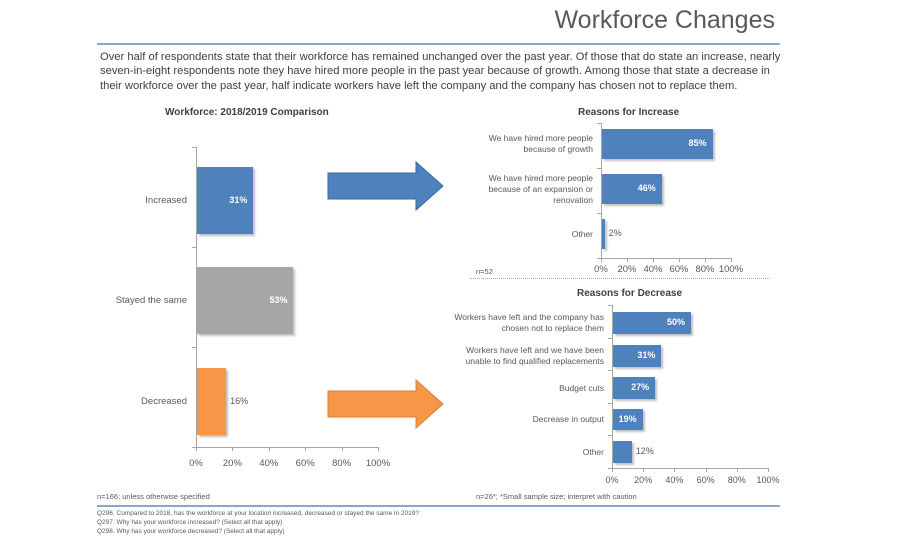 The width and height of the screenshot is (900, 550). What do you see at coordinates (438, 506) in the screenshot?
I see `footer-divider` at bounding box center [438, 506].